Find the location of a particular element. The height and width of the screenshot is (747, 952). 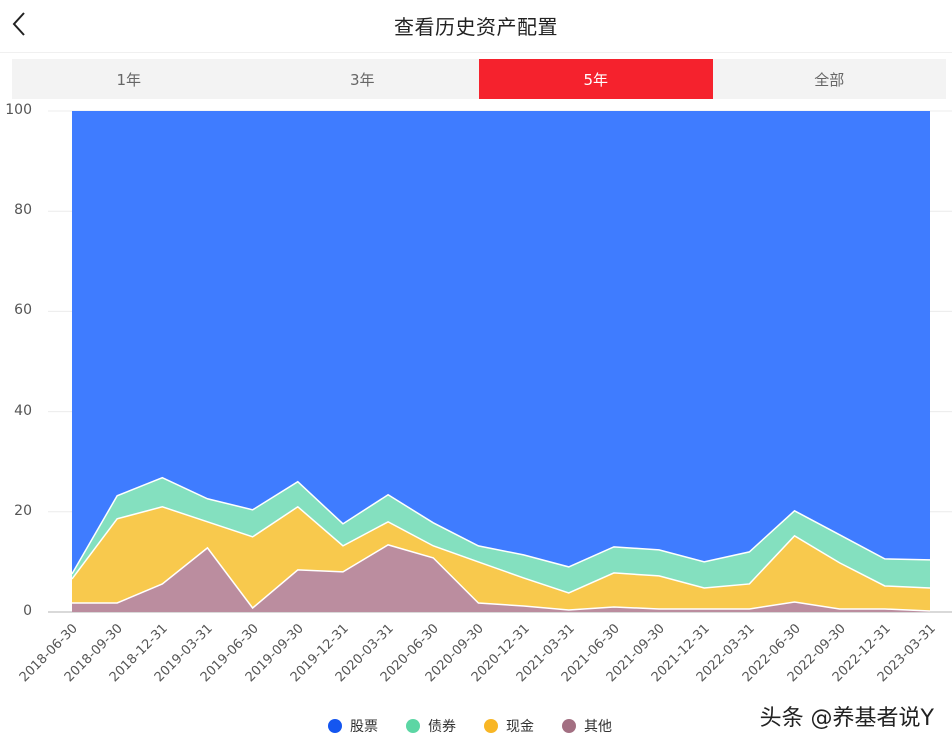

legend-label: 现金 is located at coordinates (520, 727).